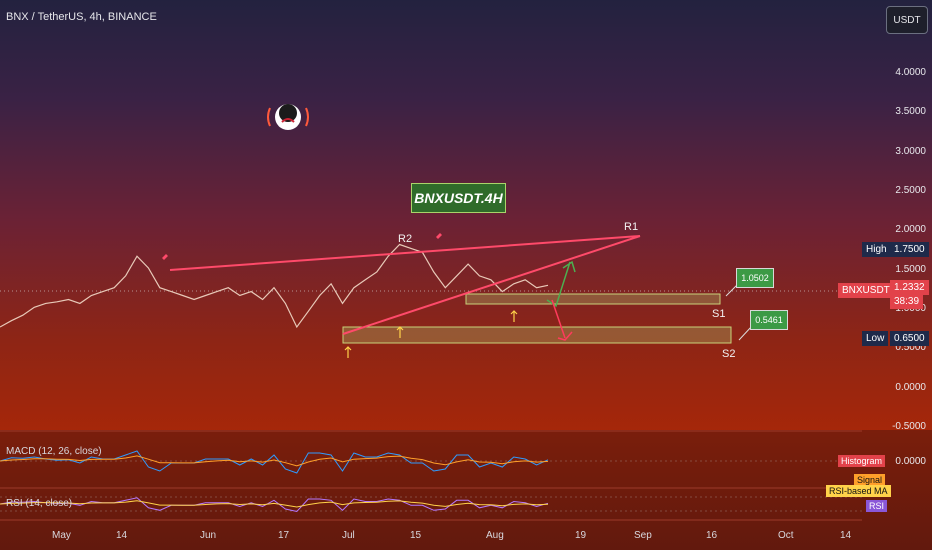 The height and width of the screenshot is (550, 932). What do you see at coordinates (909, 249) in the screenshot?
I see `high-tag-value: 1.7500` at bounding box center [909, 249].